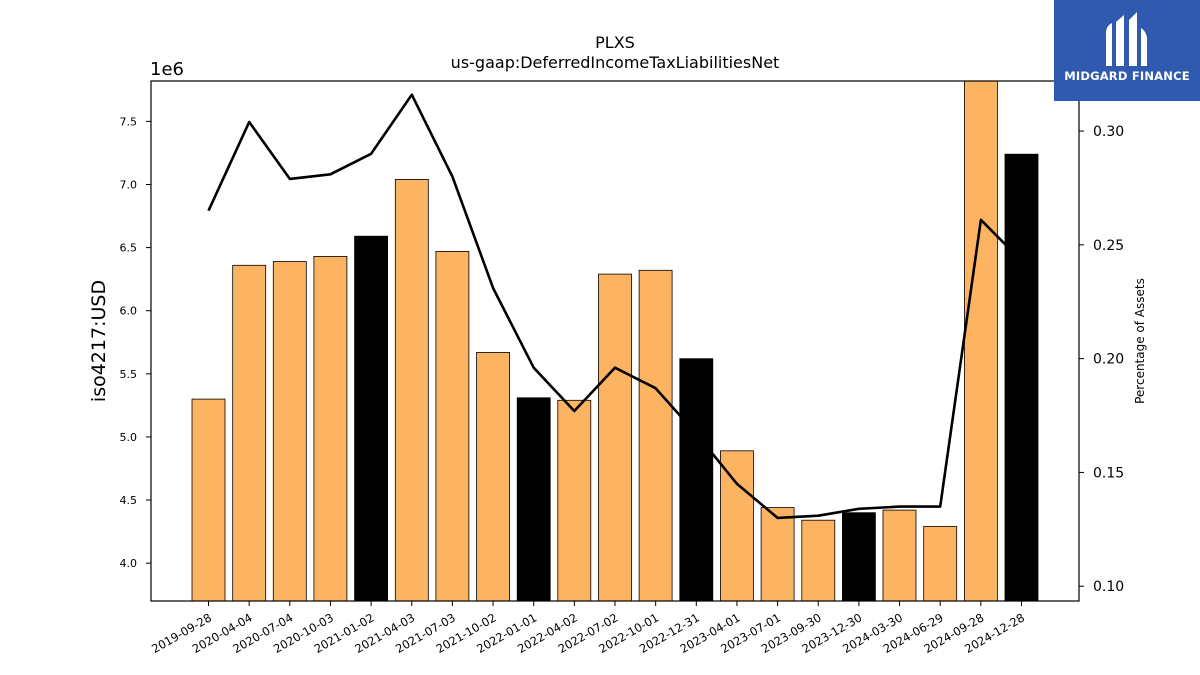 This screenshot has width=1200, height=675. Describe the element at coordinates (167, 69) in the screenshot. I see `y-axis-offset-label: 1e6` at that location.